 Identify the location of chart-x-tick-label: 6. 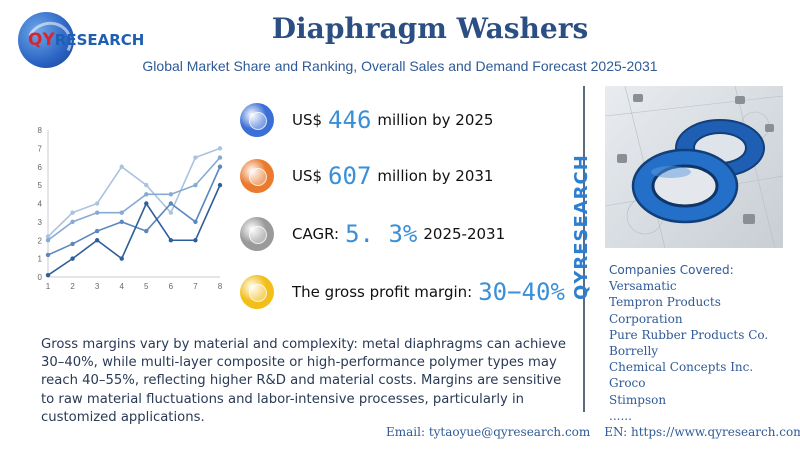
(171, 286).